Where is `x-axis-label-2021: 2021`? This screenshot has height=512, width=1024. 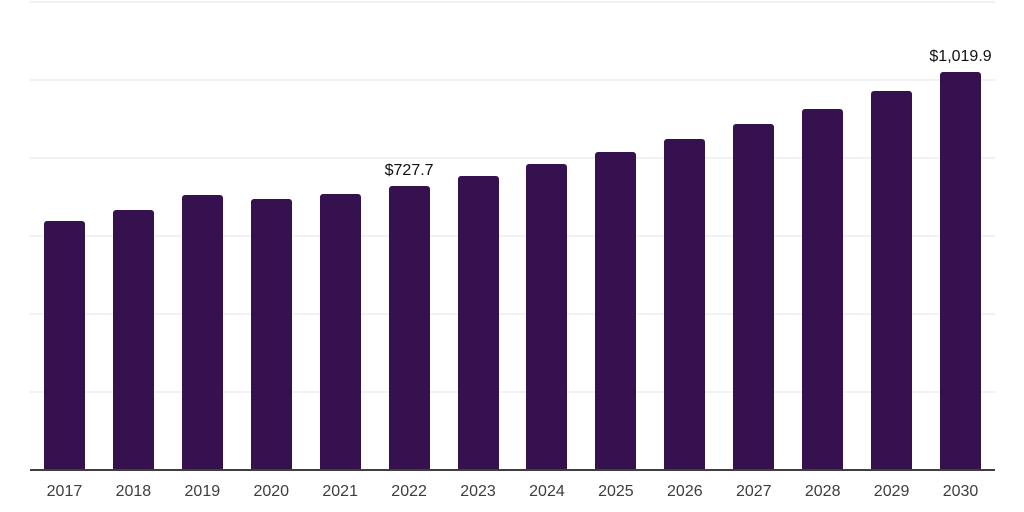
x-axis-label-2021: 2021 is located at coordinates (340, 491).